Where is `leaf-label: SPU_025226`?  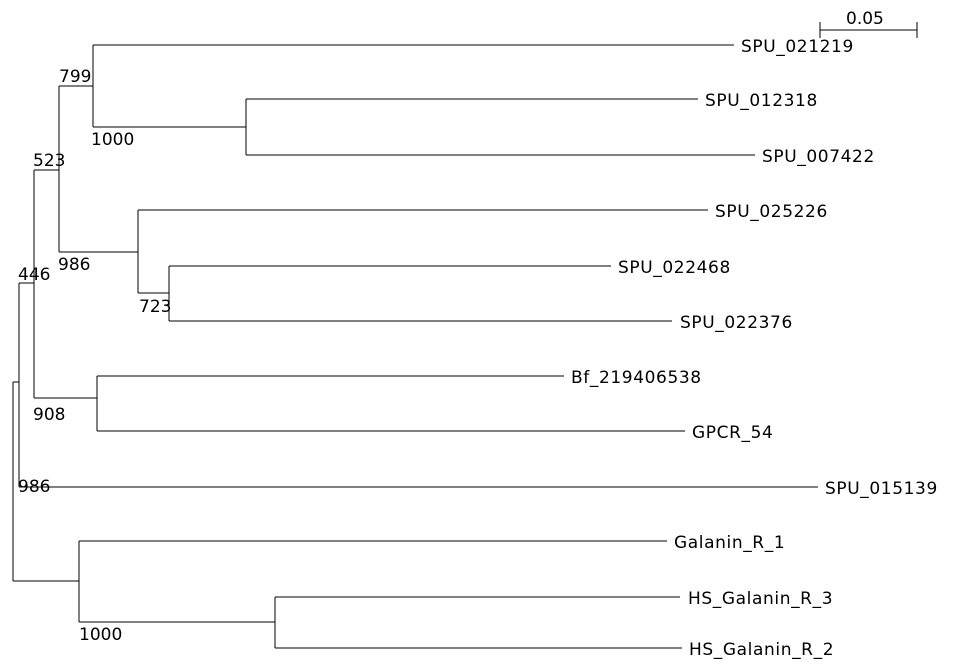 leaf-label: SPU_025226 is located at coordinates (771, 212).